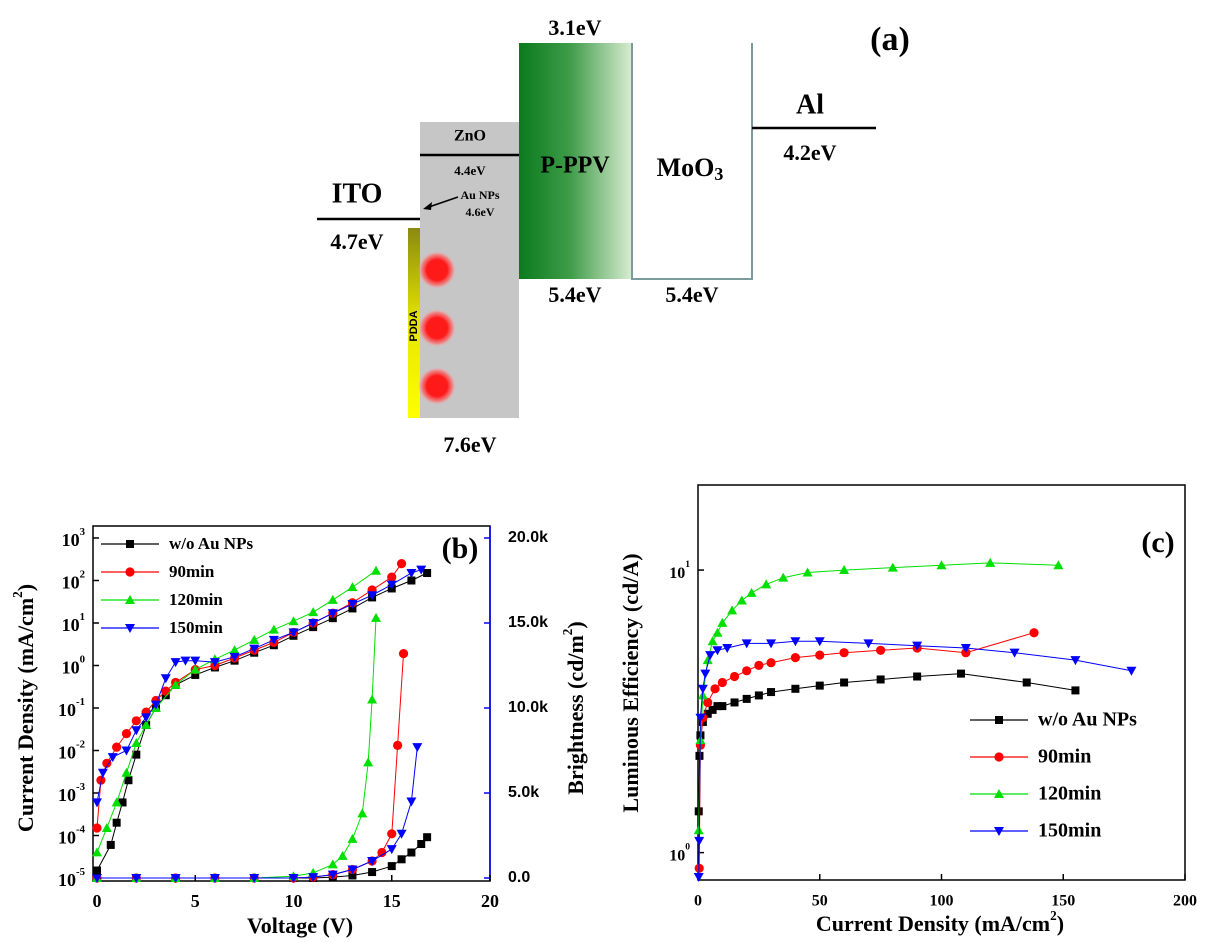 This screenshot has width=1209, height=942. I want to click on legend-label: 120min, so click(1069, 794).